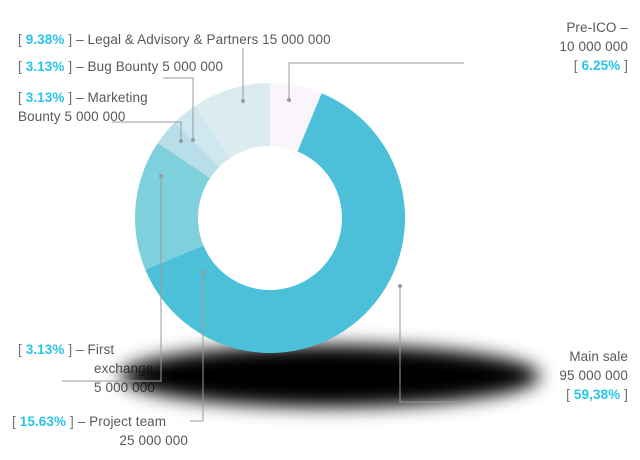  What do you see at coordinates (400, 286) in the screenshot?
I see `leader-dot-main-sale` at bounding box center [400, 286].